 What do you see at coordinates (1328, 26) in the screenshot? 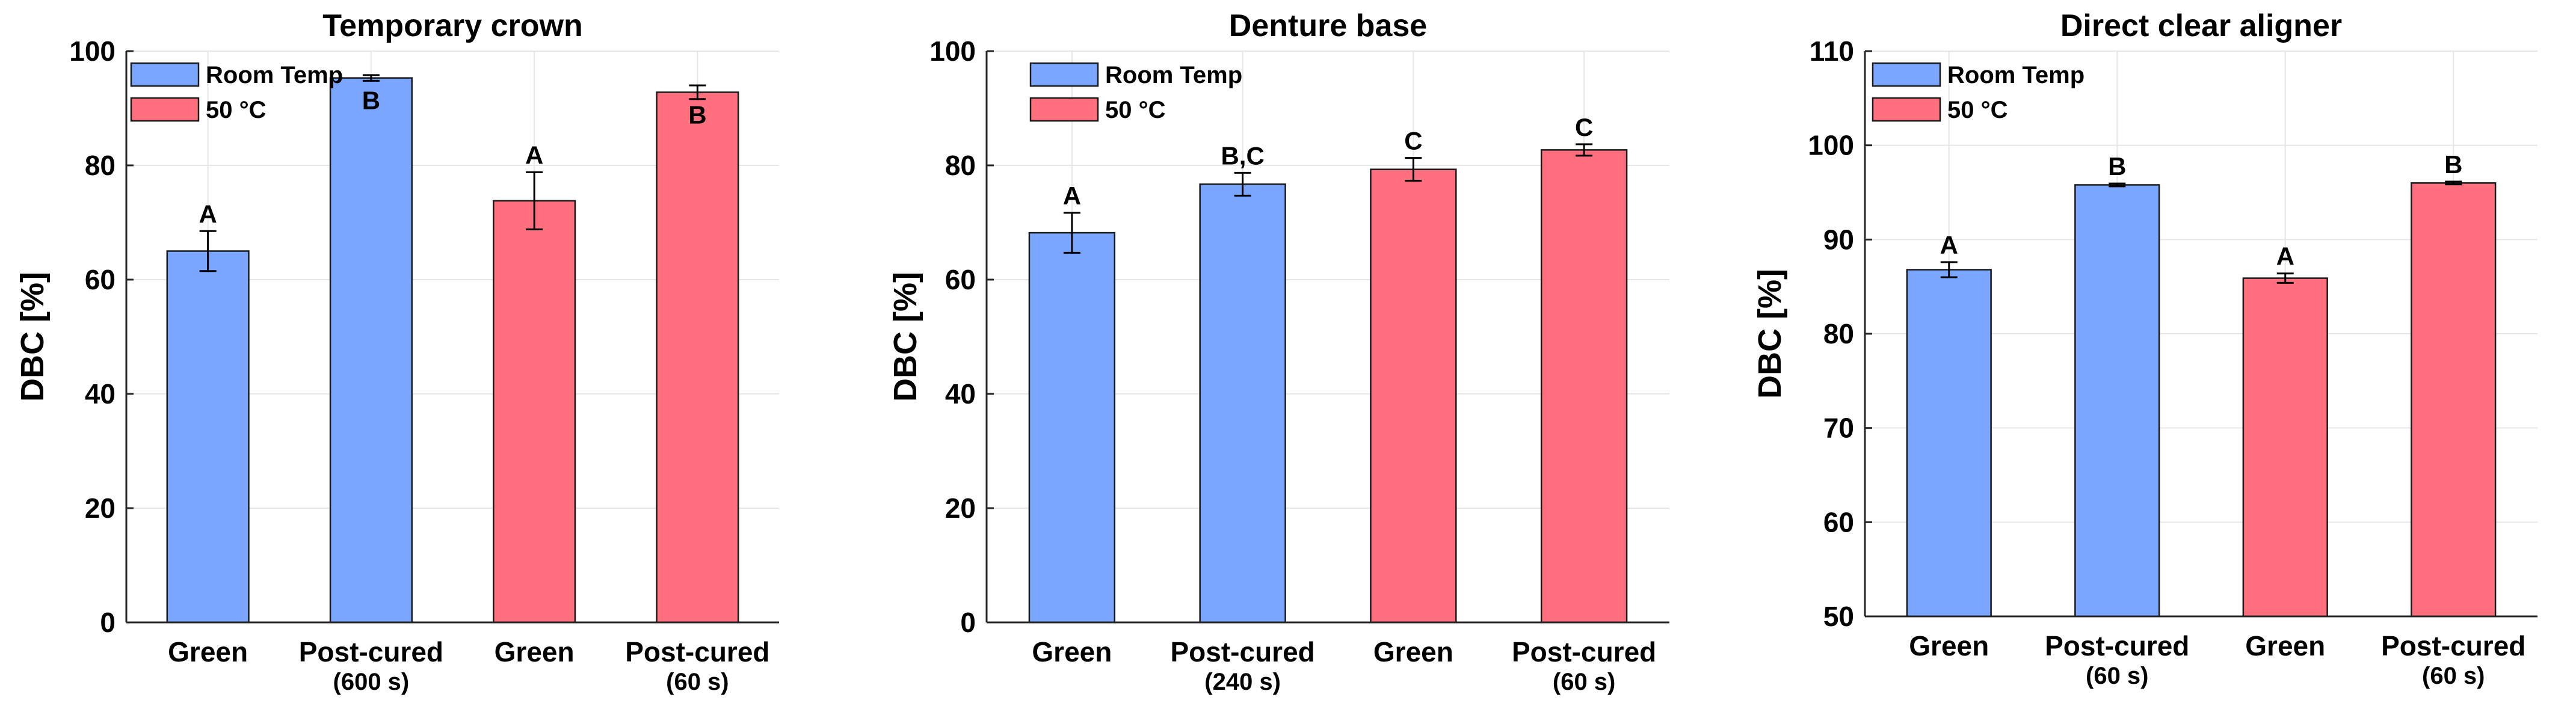
I see `chart-title: Denture base` at bounding box center [1328, 26].